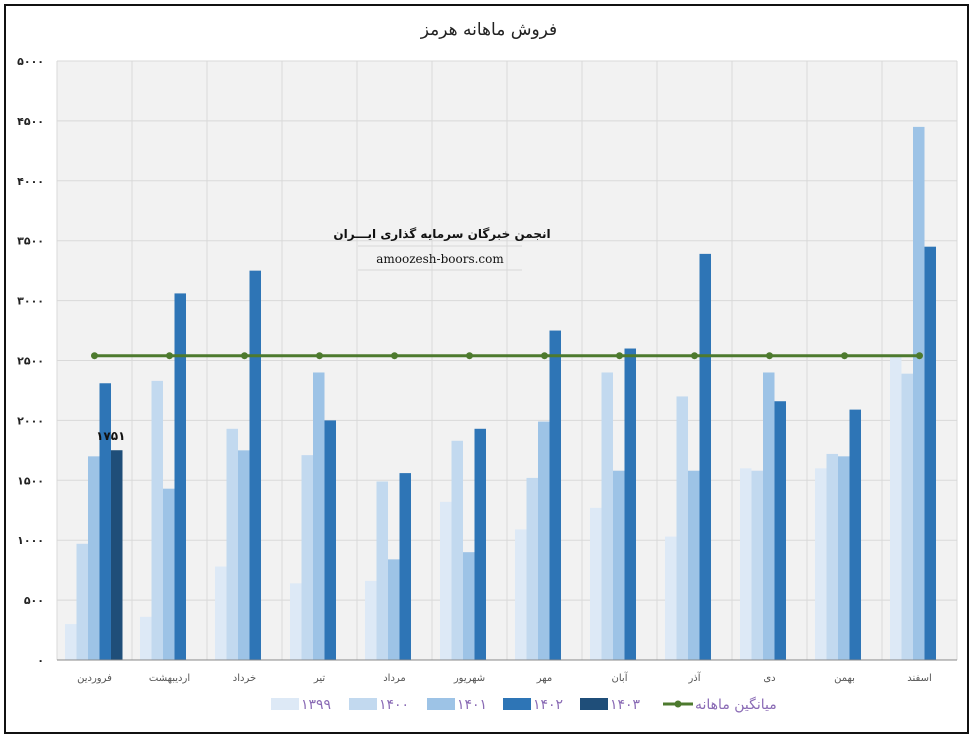  Describe the element at coordinates (625, 705) in the screenshot. I see `legend-label: ۱۴۰۳` at that location.